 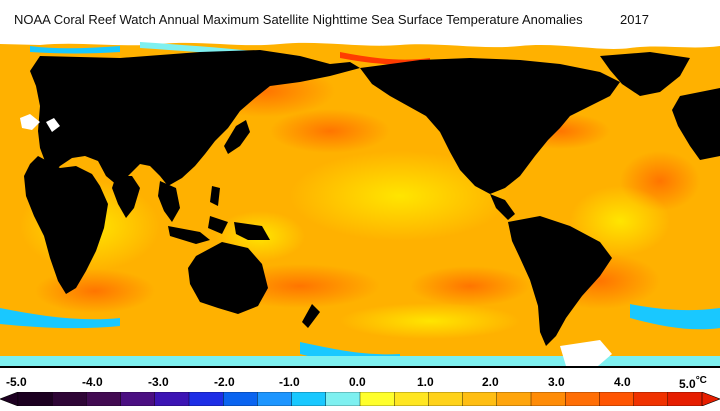 I want to click on south-america, so click(x=560, y=281).